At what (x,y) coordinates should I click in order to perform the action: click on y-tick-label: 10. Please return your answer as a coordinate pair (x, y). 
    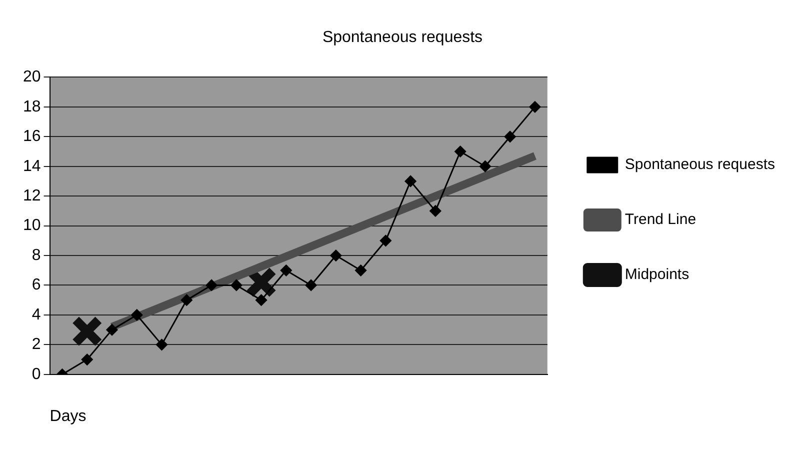
    Looking at the image, I should click on (32, 225).